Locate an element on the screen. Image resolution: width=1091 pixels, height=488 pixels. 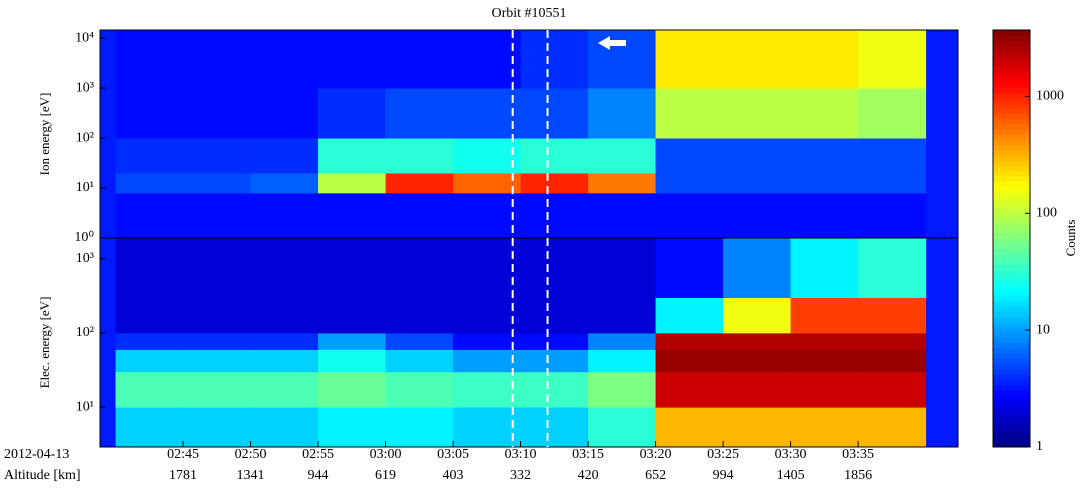
y-tick-label: 10² is located at coordinates (85, 137).